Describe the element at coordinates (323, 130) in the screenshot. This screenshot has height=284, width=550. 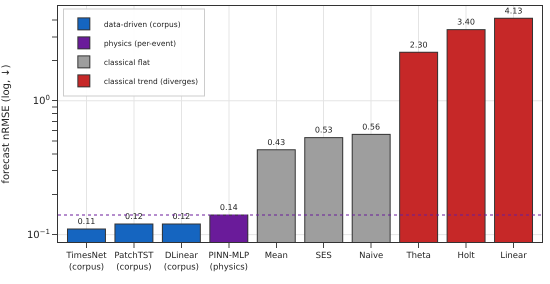
I see `data-label: 0.53` at that location.